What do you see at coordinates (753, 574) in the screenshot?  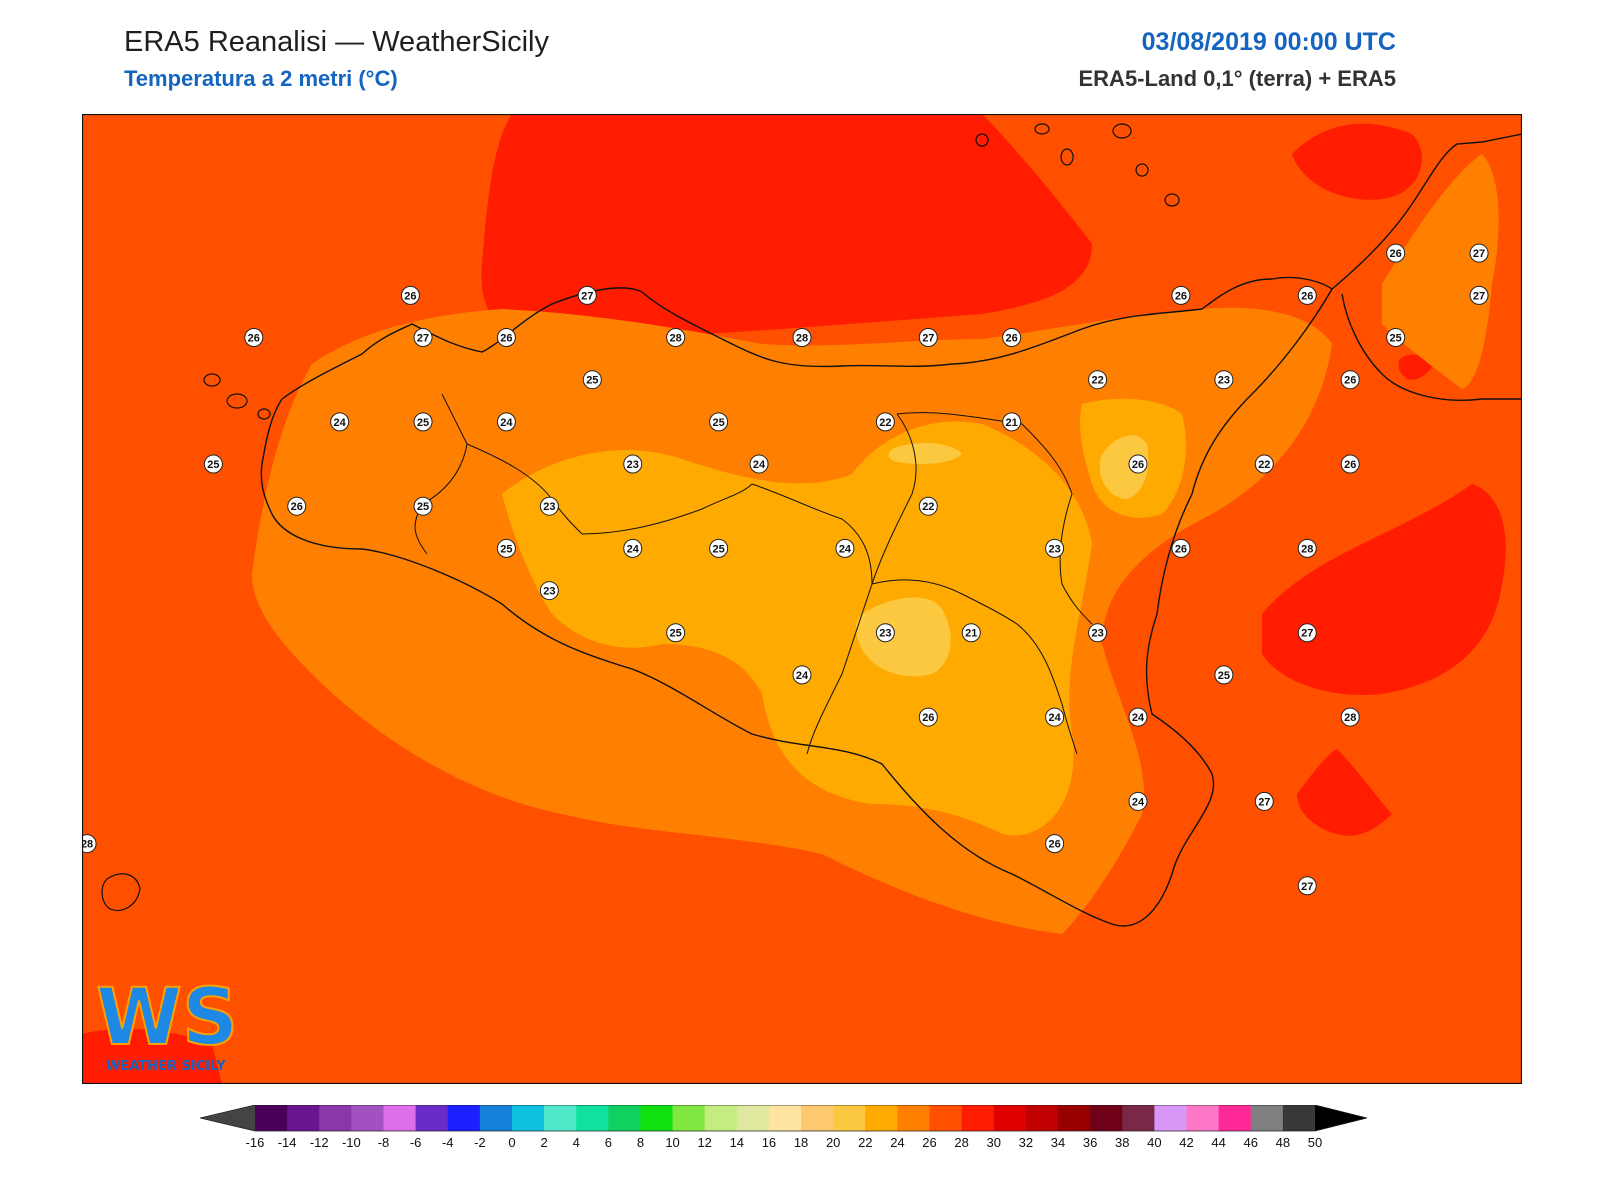 I see `province-borders` at bounding box center [753, 574].